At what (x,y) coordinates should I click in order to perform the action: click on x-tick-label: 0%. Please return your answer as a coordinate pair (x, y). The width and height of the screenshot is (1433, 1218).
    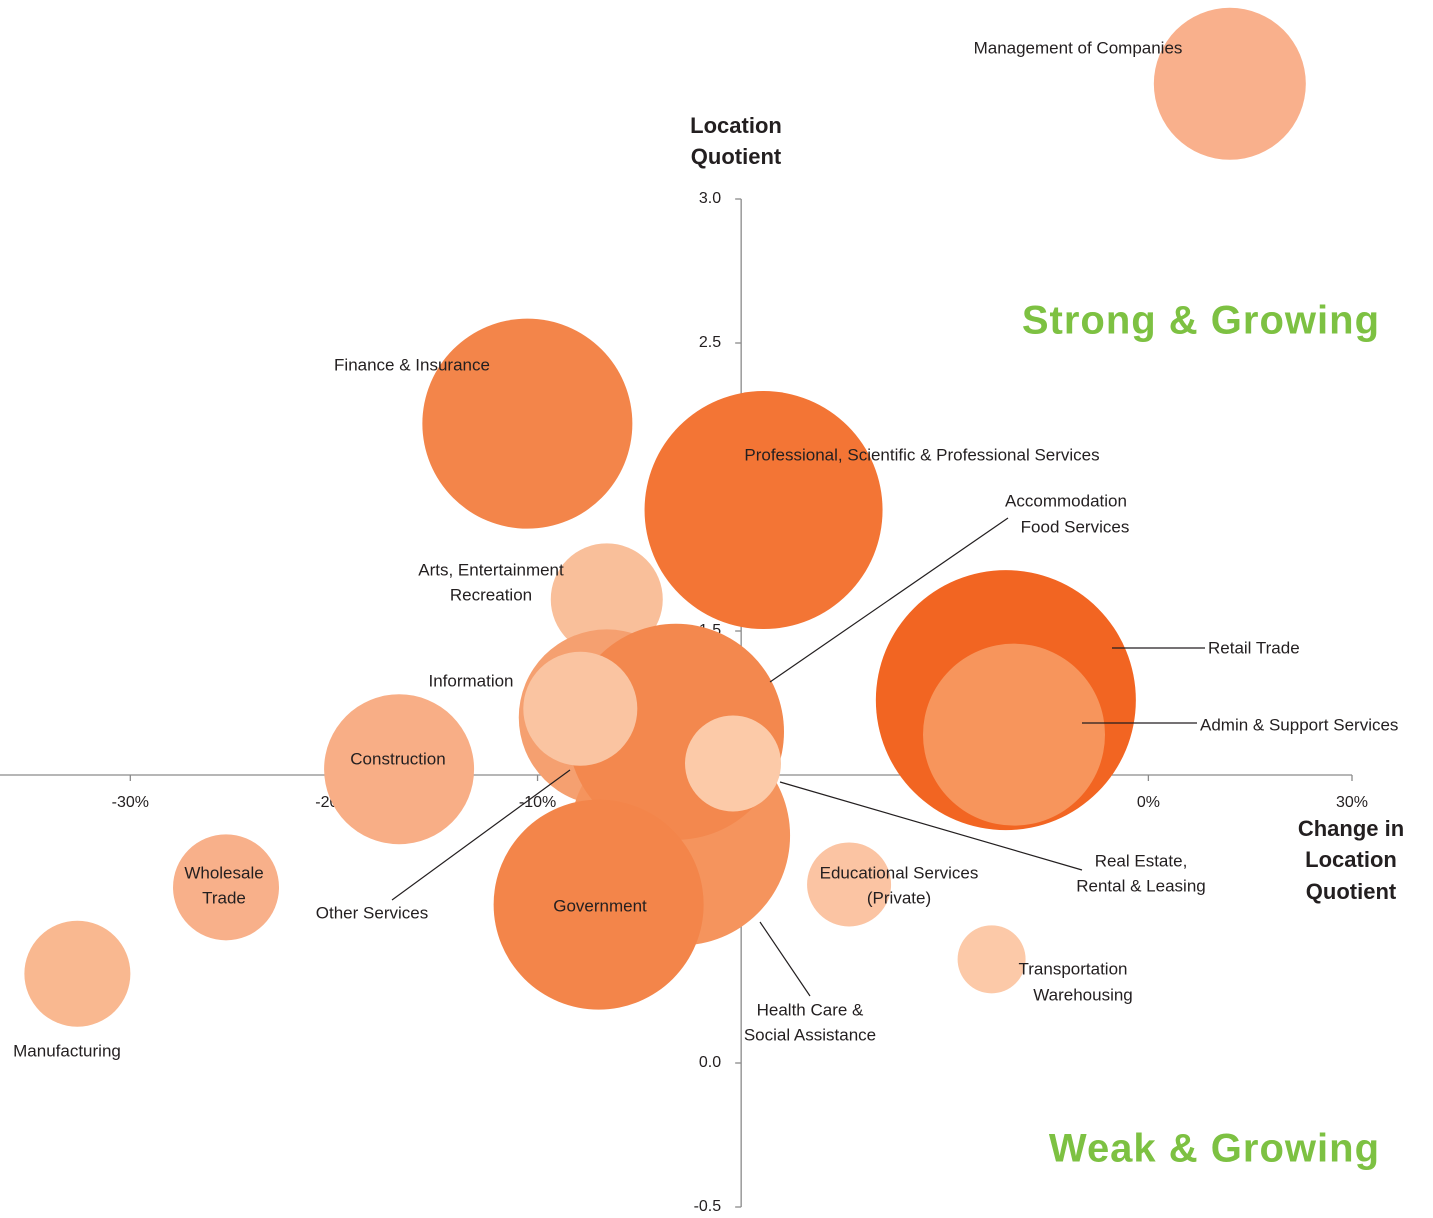
    Looking at the image, I should click on (1148, 802).